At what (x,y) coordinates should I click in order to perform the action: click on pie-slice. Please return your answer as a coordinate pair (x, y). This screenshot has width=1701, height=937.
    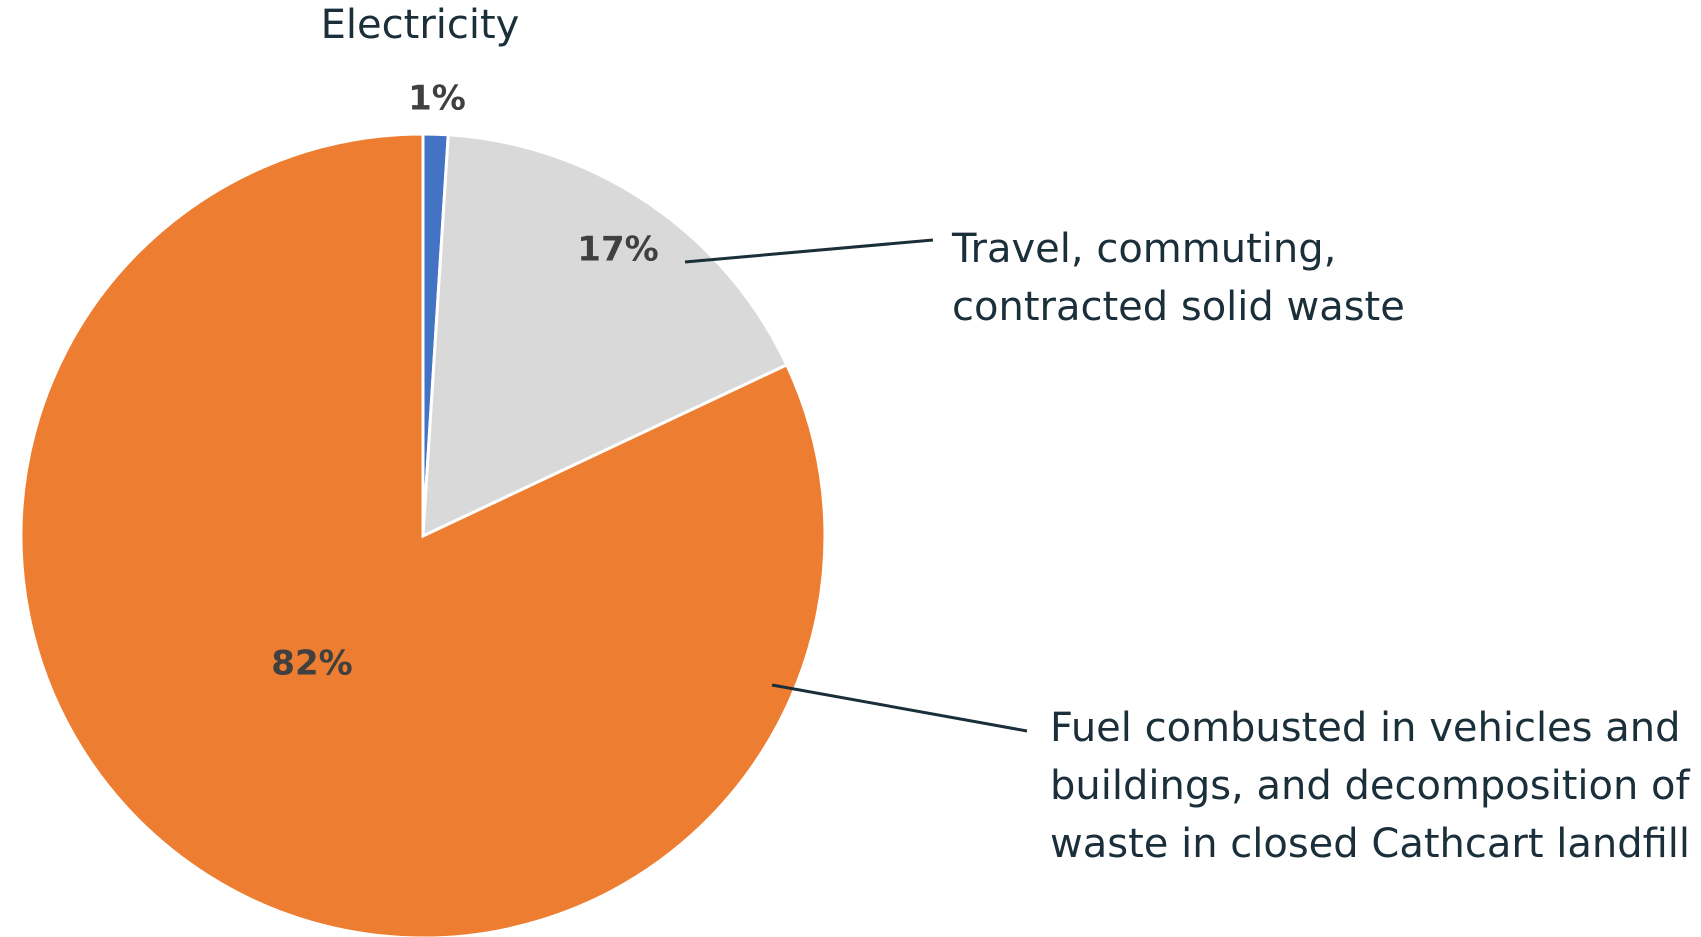
    Looking at the image, I should click on (605, 336).